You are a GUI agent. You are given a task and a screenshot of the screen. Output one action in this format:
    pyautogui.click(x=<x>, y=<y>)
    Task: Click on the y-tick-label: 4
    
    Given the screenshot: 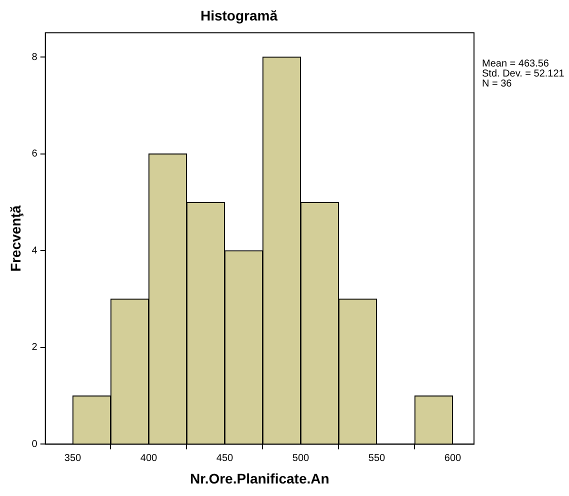 What is the action you would take?
    pyautogui.click(x=35, y=250)
    